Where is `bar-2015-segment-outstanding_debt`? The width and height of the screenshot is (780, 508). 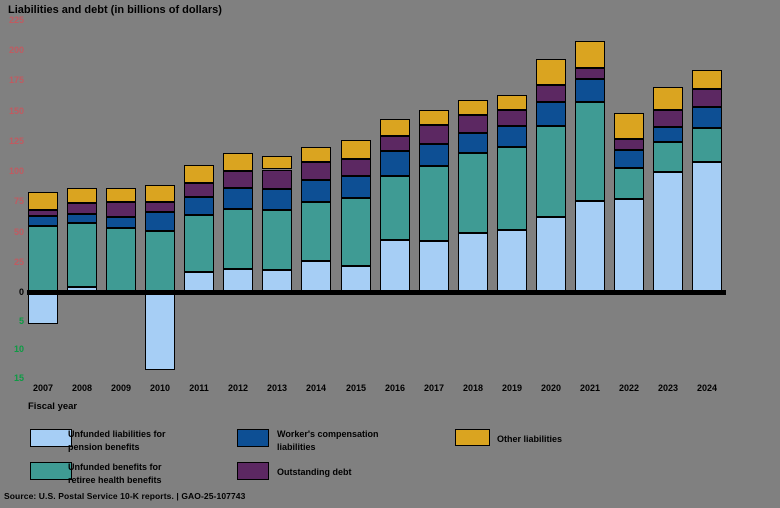
bar-2015-segment-outstanding_debt is located at coordinates (356, 167).